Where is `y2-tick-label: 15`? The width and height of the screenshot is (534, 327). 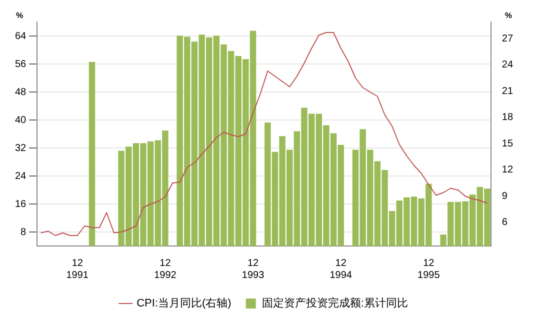
y2-tick-label: 15 is located at coordinates (508, 144).